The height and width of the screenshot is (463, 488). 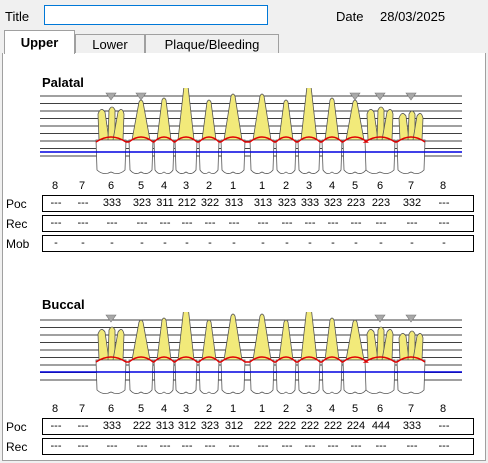 What do you see at coordinates (310, 203) in the screenshot?
I see `palatal-poc-cell: 333` at bounding box center [310, 203].